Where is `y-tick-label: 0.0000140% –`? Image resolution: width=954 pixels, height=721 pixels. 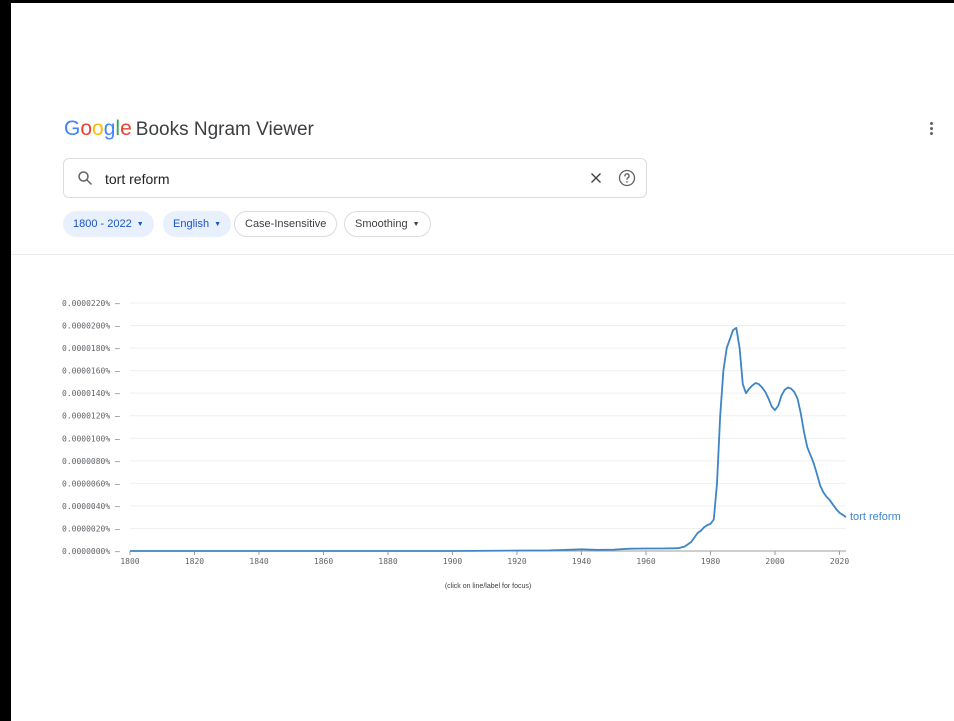
y-tick-label: 0.0000140% – is located at coordinates (91, 393).